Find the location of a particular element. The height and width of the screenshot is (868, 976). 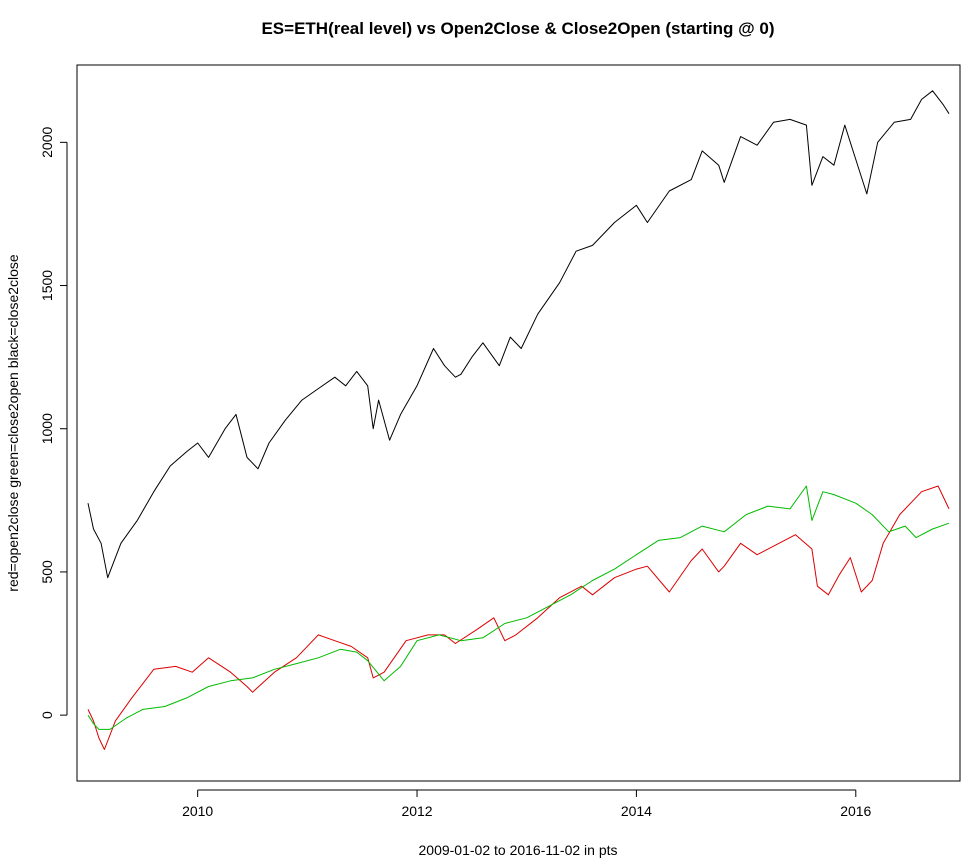

y-tick-label: 0 is located at coordinates (47, 715).